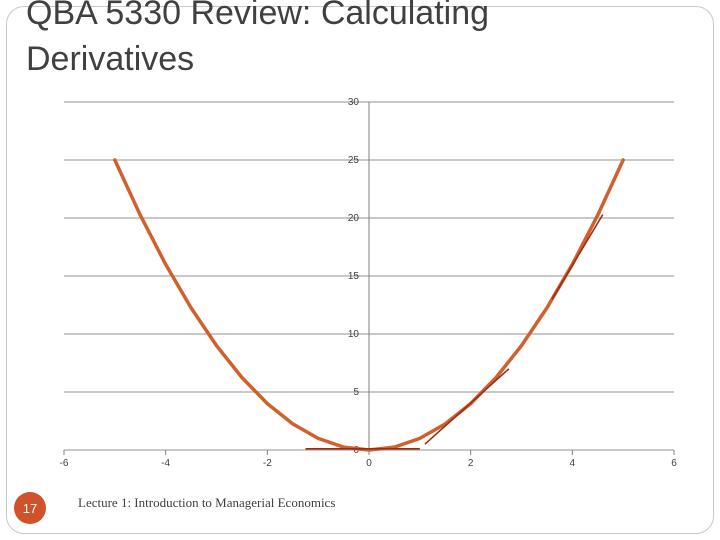  What do you see at coordinates (354, 102) in the screenshot?
I see `y-tick-label: 30` at bounding box center [354, 102].